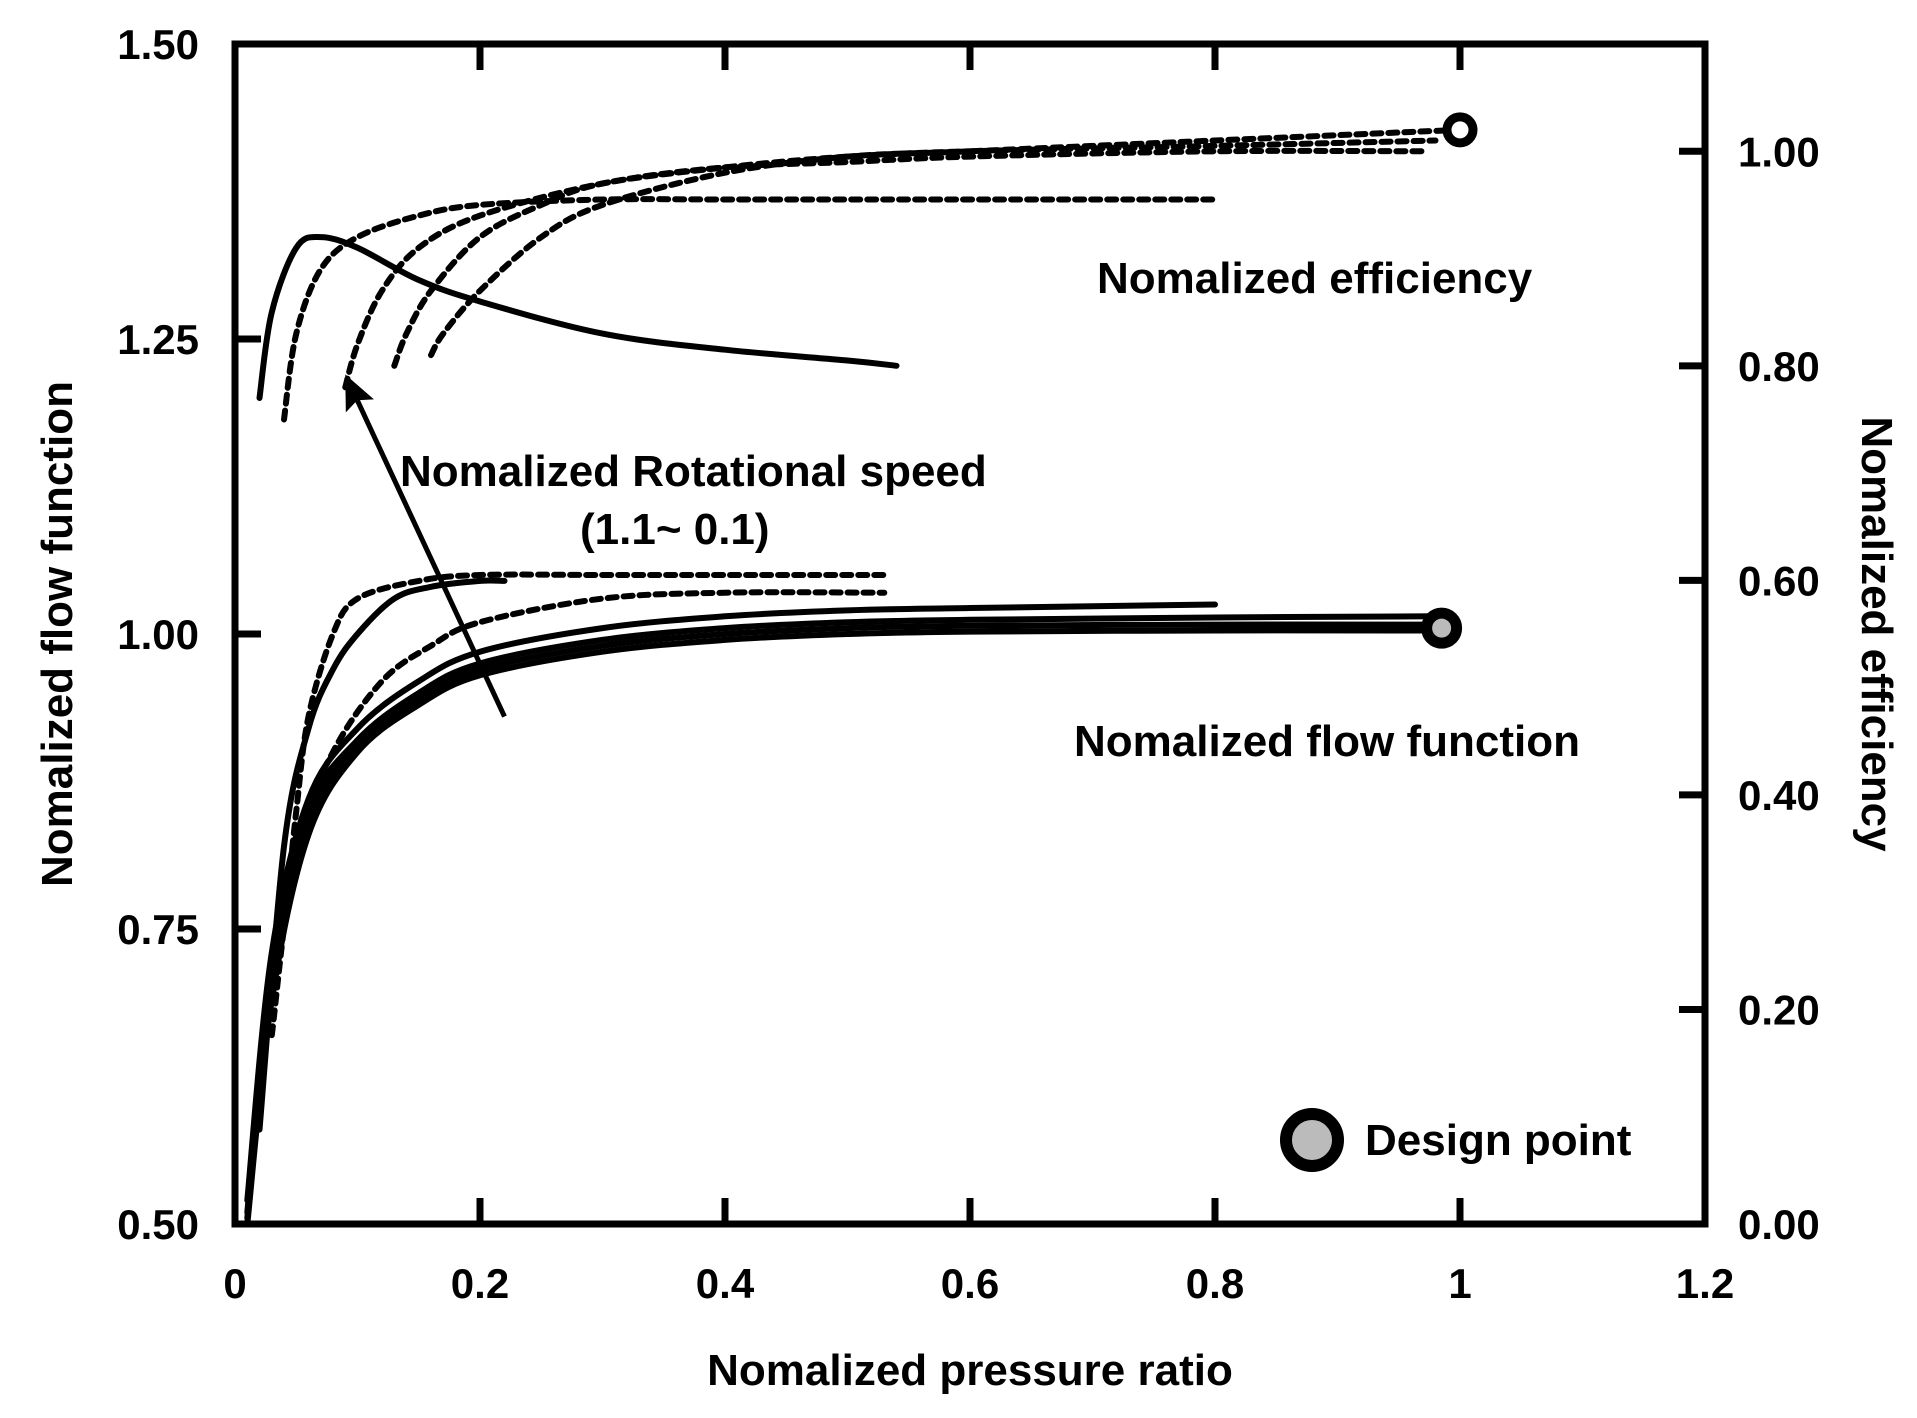  Describe the element at coordinates (1779, 151) in the screenshot. I see `y2-tick-label-5: 1.00` at that location.